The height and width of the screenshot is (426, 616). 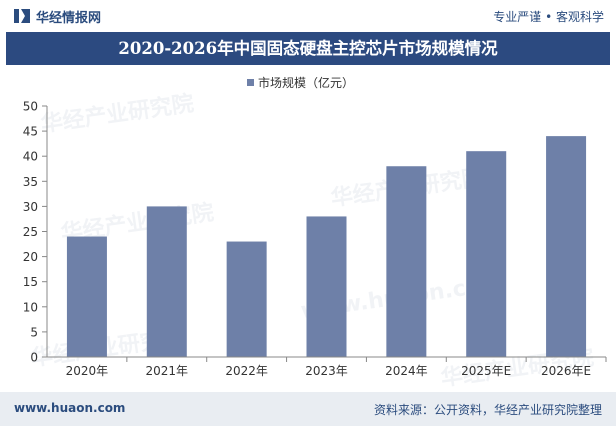 I want to click on y-tick-label: 10, so click(x=30, y=307).